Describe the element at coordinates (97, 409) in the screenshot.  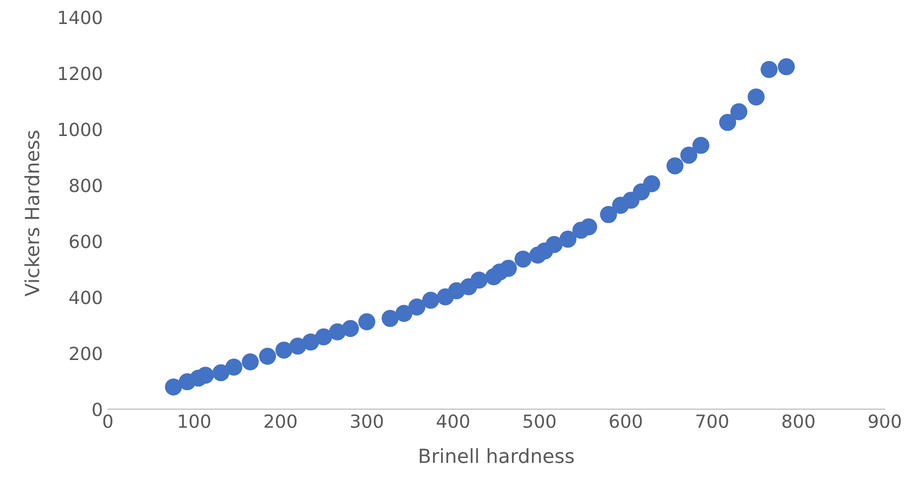
I see `y-tick-label: 0` at that location.